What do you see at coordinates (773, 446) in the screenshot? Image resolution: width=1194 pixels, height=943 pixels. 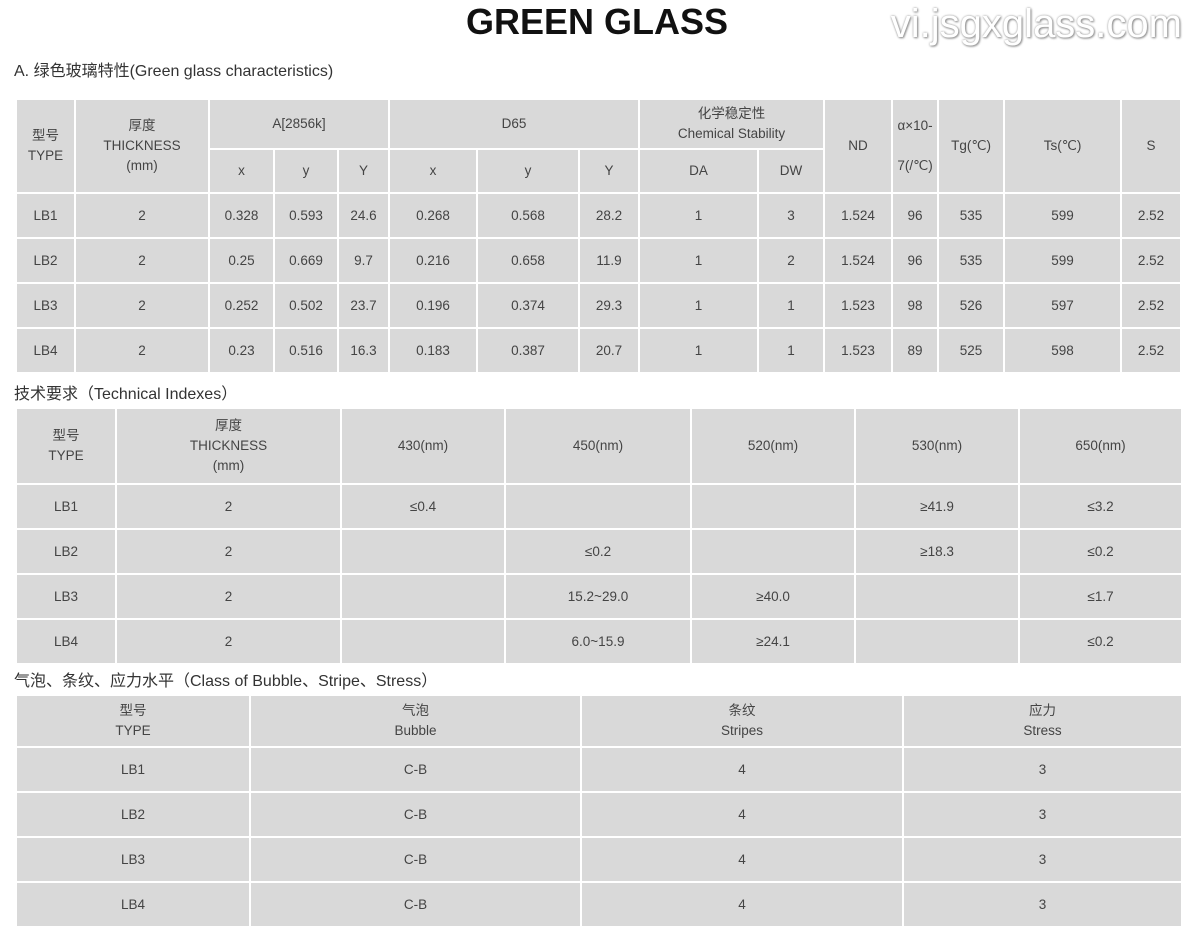 I see `header-520nm: 520(nm)` at bounding box center [773, 446].